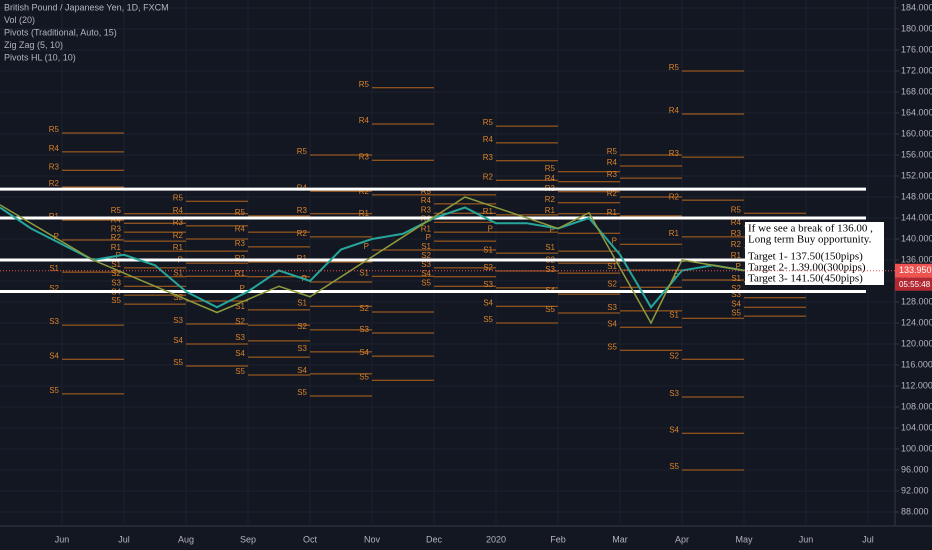 The height and width of the screenshot is (550, 932). What do you see at coordinates (558, 539) in the screenshot?
I see `x-tick-label: Feb` at bounding box center [558, 539].